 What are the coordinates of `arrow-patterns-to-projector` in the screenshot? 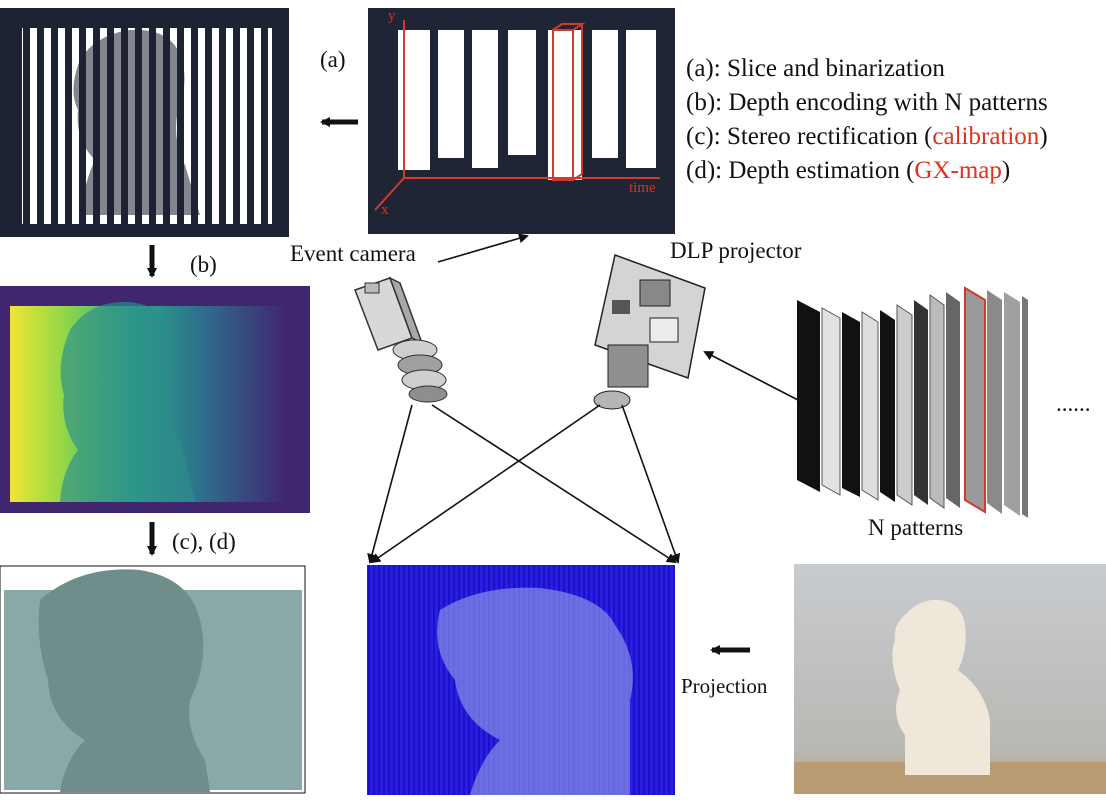 It's located at (751, 376).